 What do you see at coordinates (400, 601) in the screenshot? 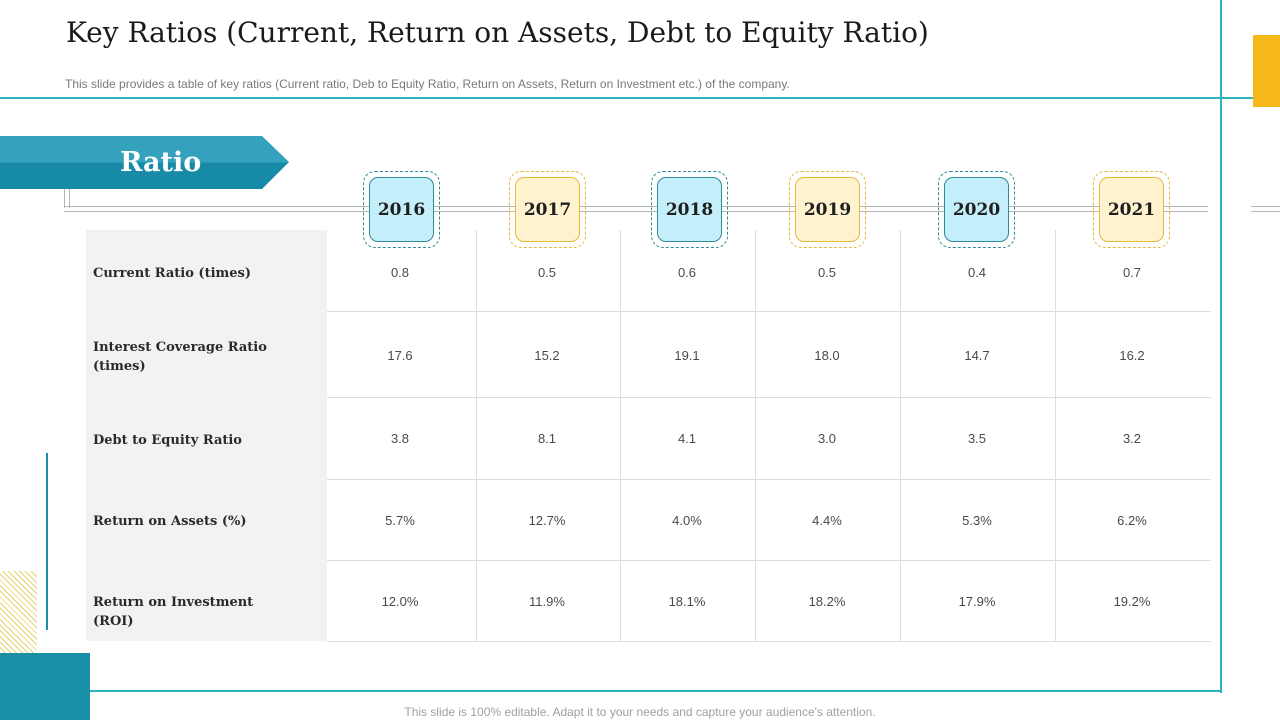
I see `table-cell: 12.0%` at bounding box center [400, 601].